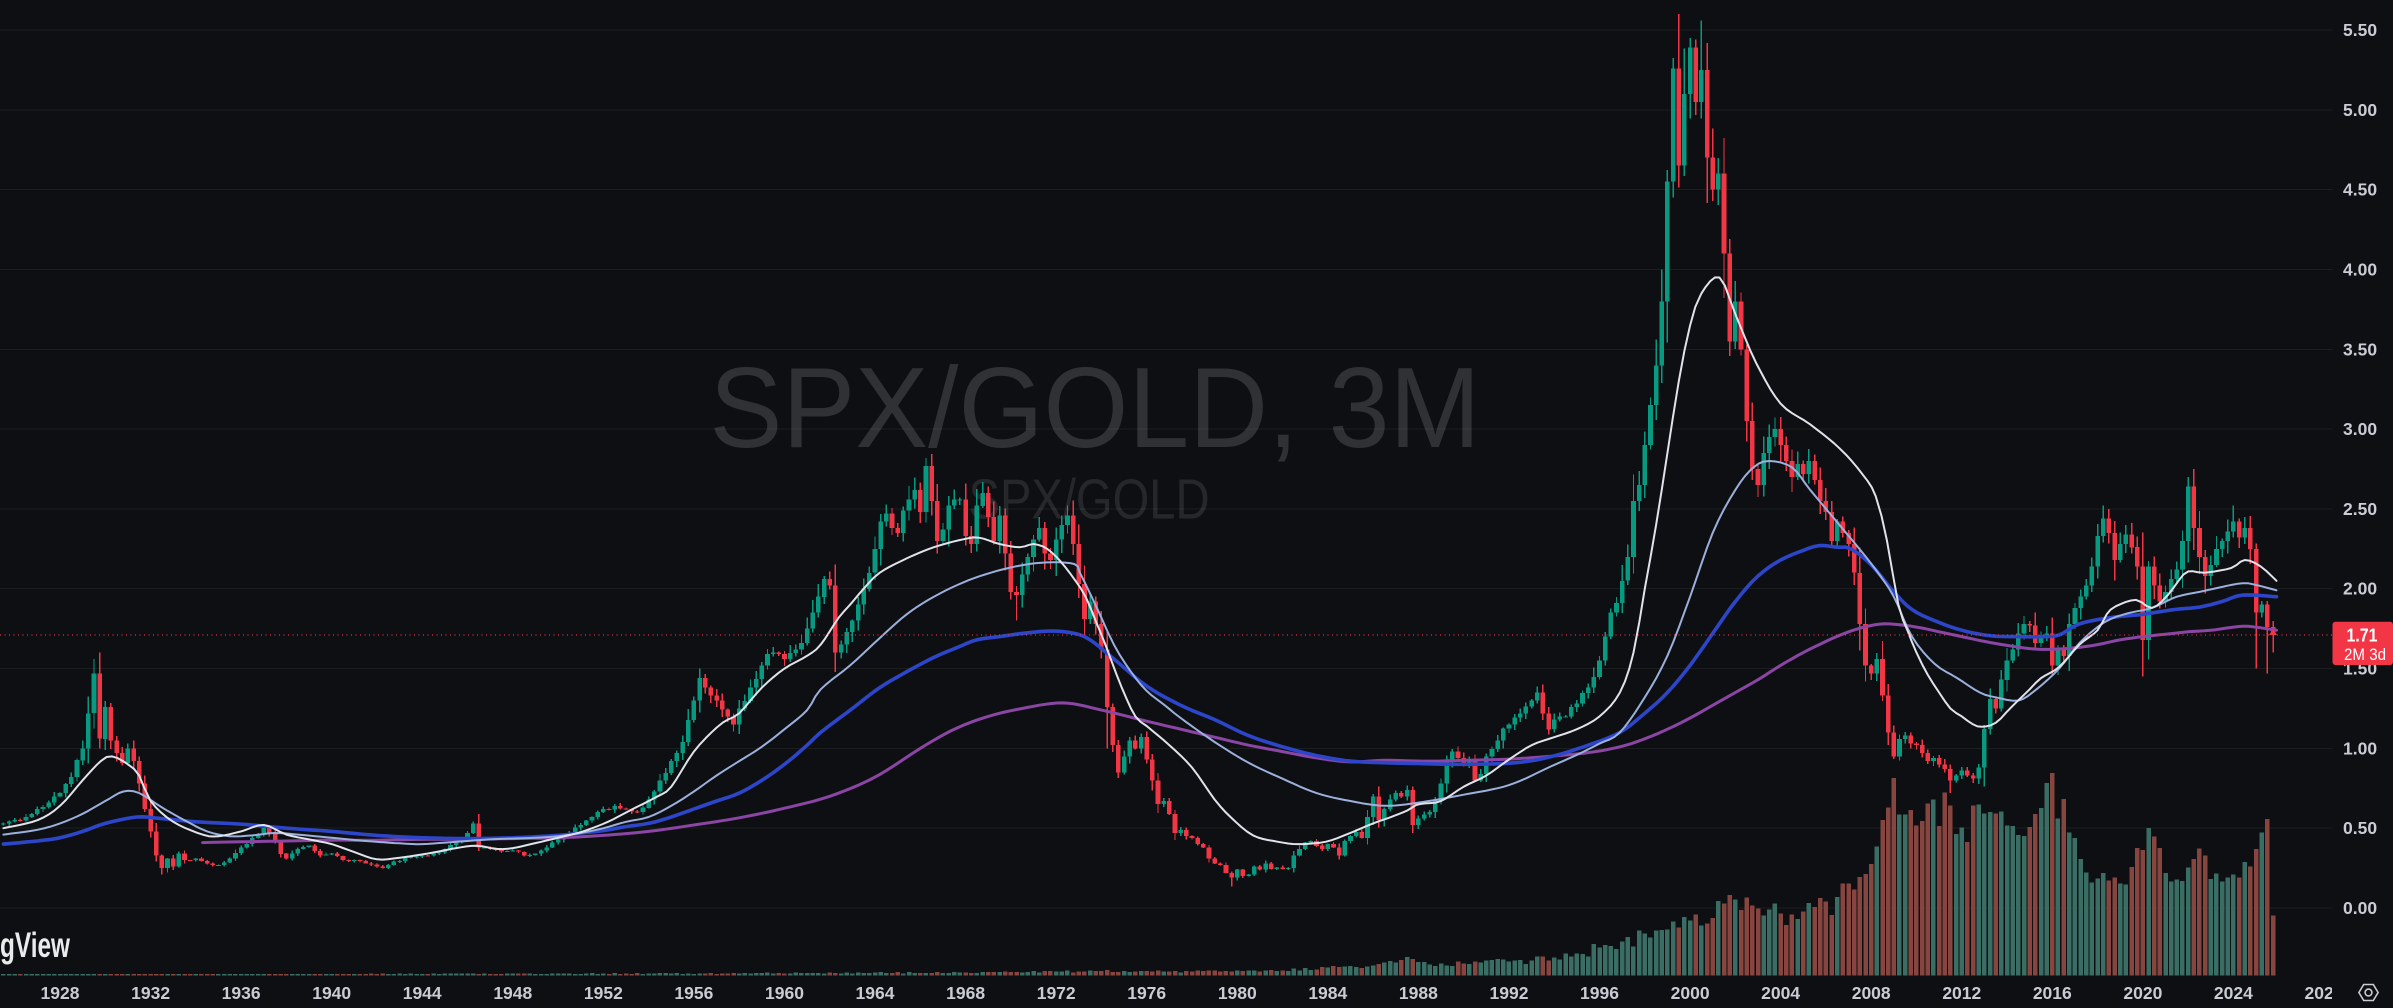  I want to click on svg-text: 1.71, so click(2362, 635).